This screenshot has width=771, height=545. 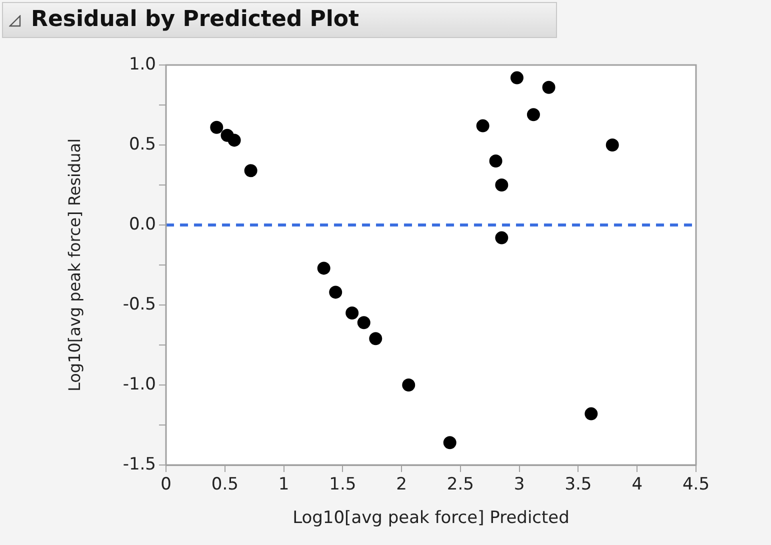 What do you see at coordinates (401, 484) in the screenshot?
I see `x-tick-label: 2` at bounding box center [401, 484].